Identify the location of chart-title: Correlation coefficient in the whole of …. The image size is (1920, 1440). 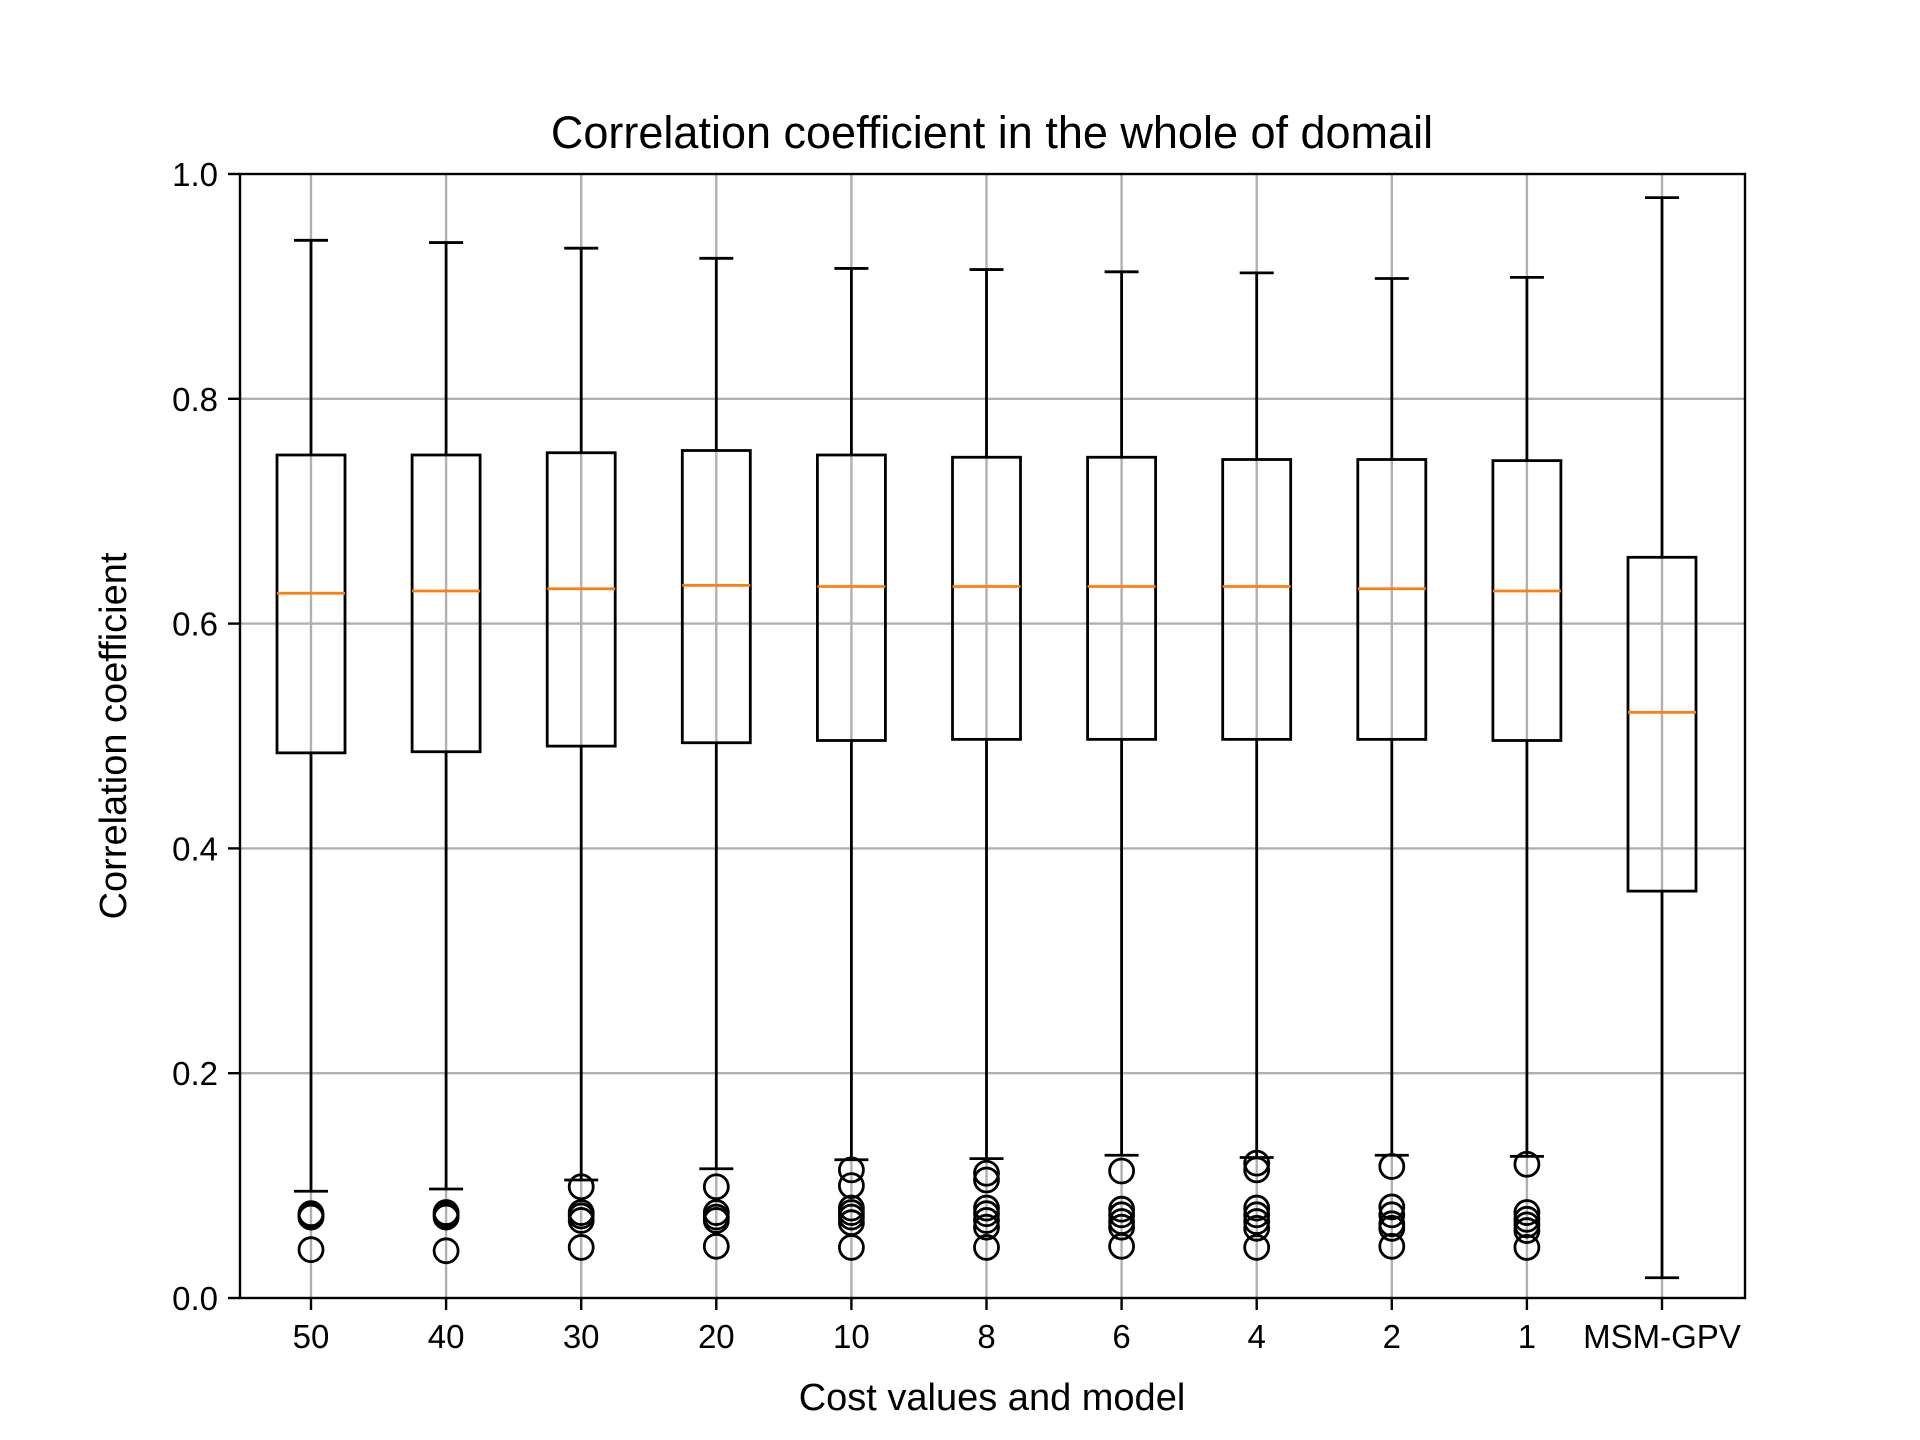
(992, 132).